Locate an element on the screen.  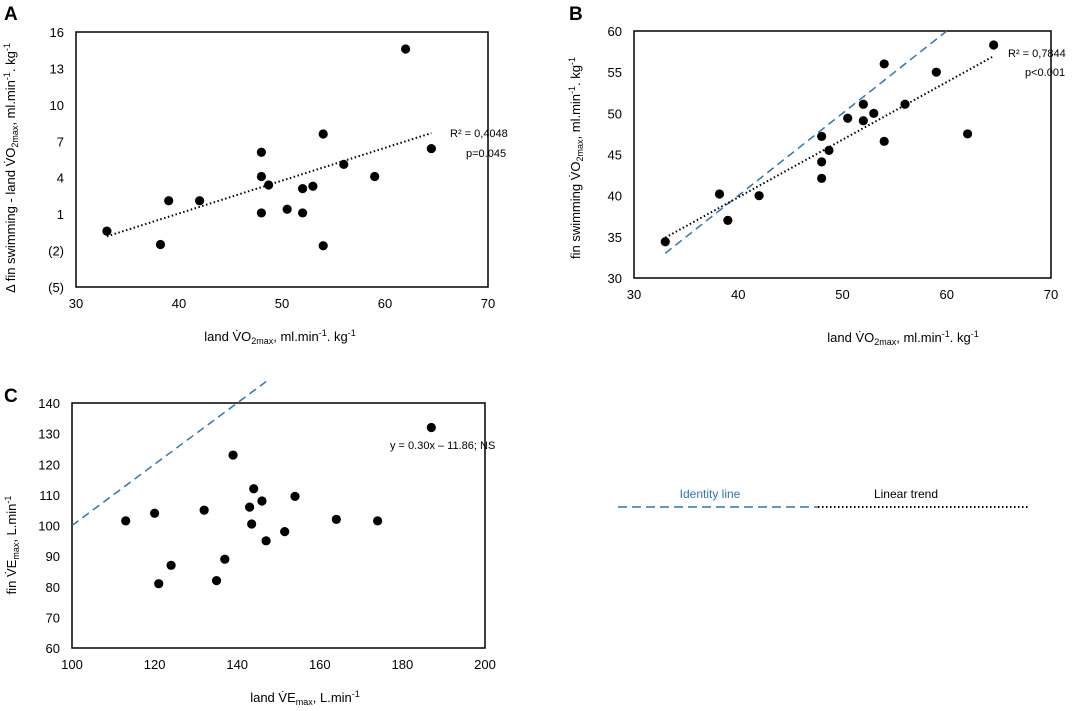
panel-b-y-tick-label: 55 is located at coordinates (615, 72).